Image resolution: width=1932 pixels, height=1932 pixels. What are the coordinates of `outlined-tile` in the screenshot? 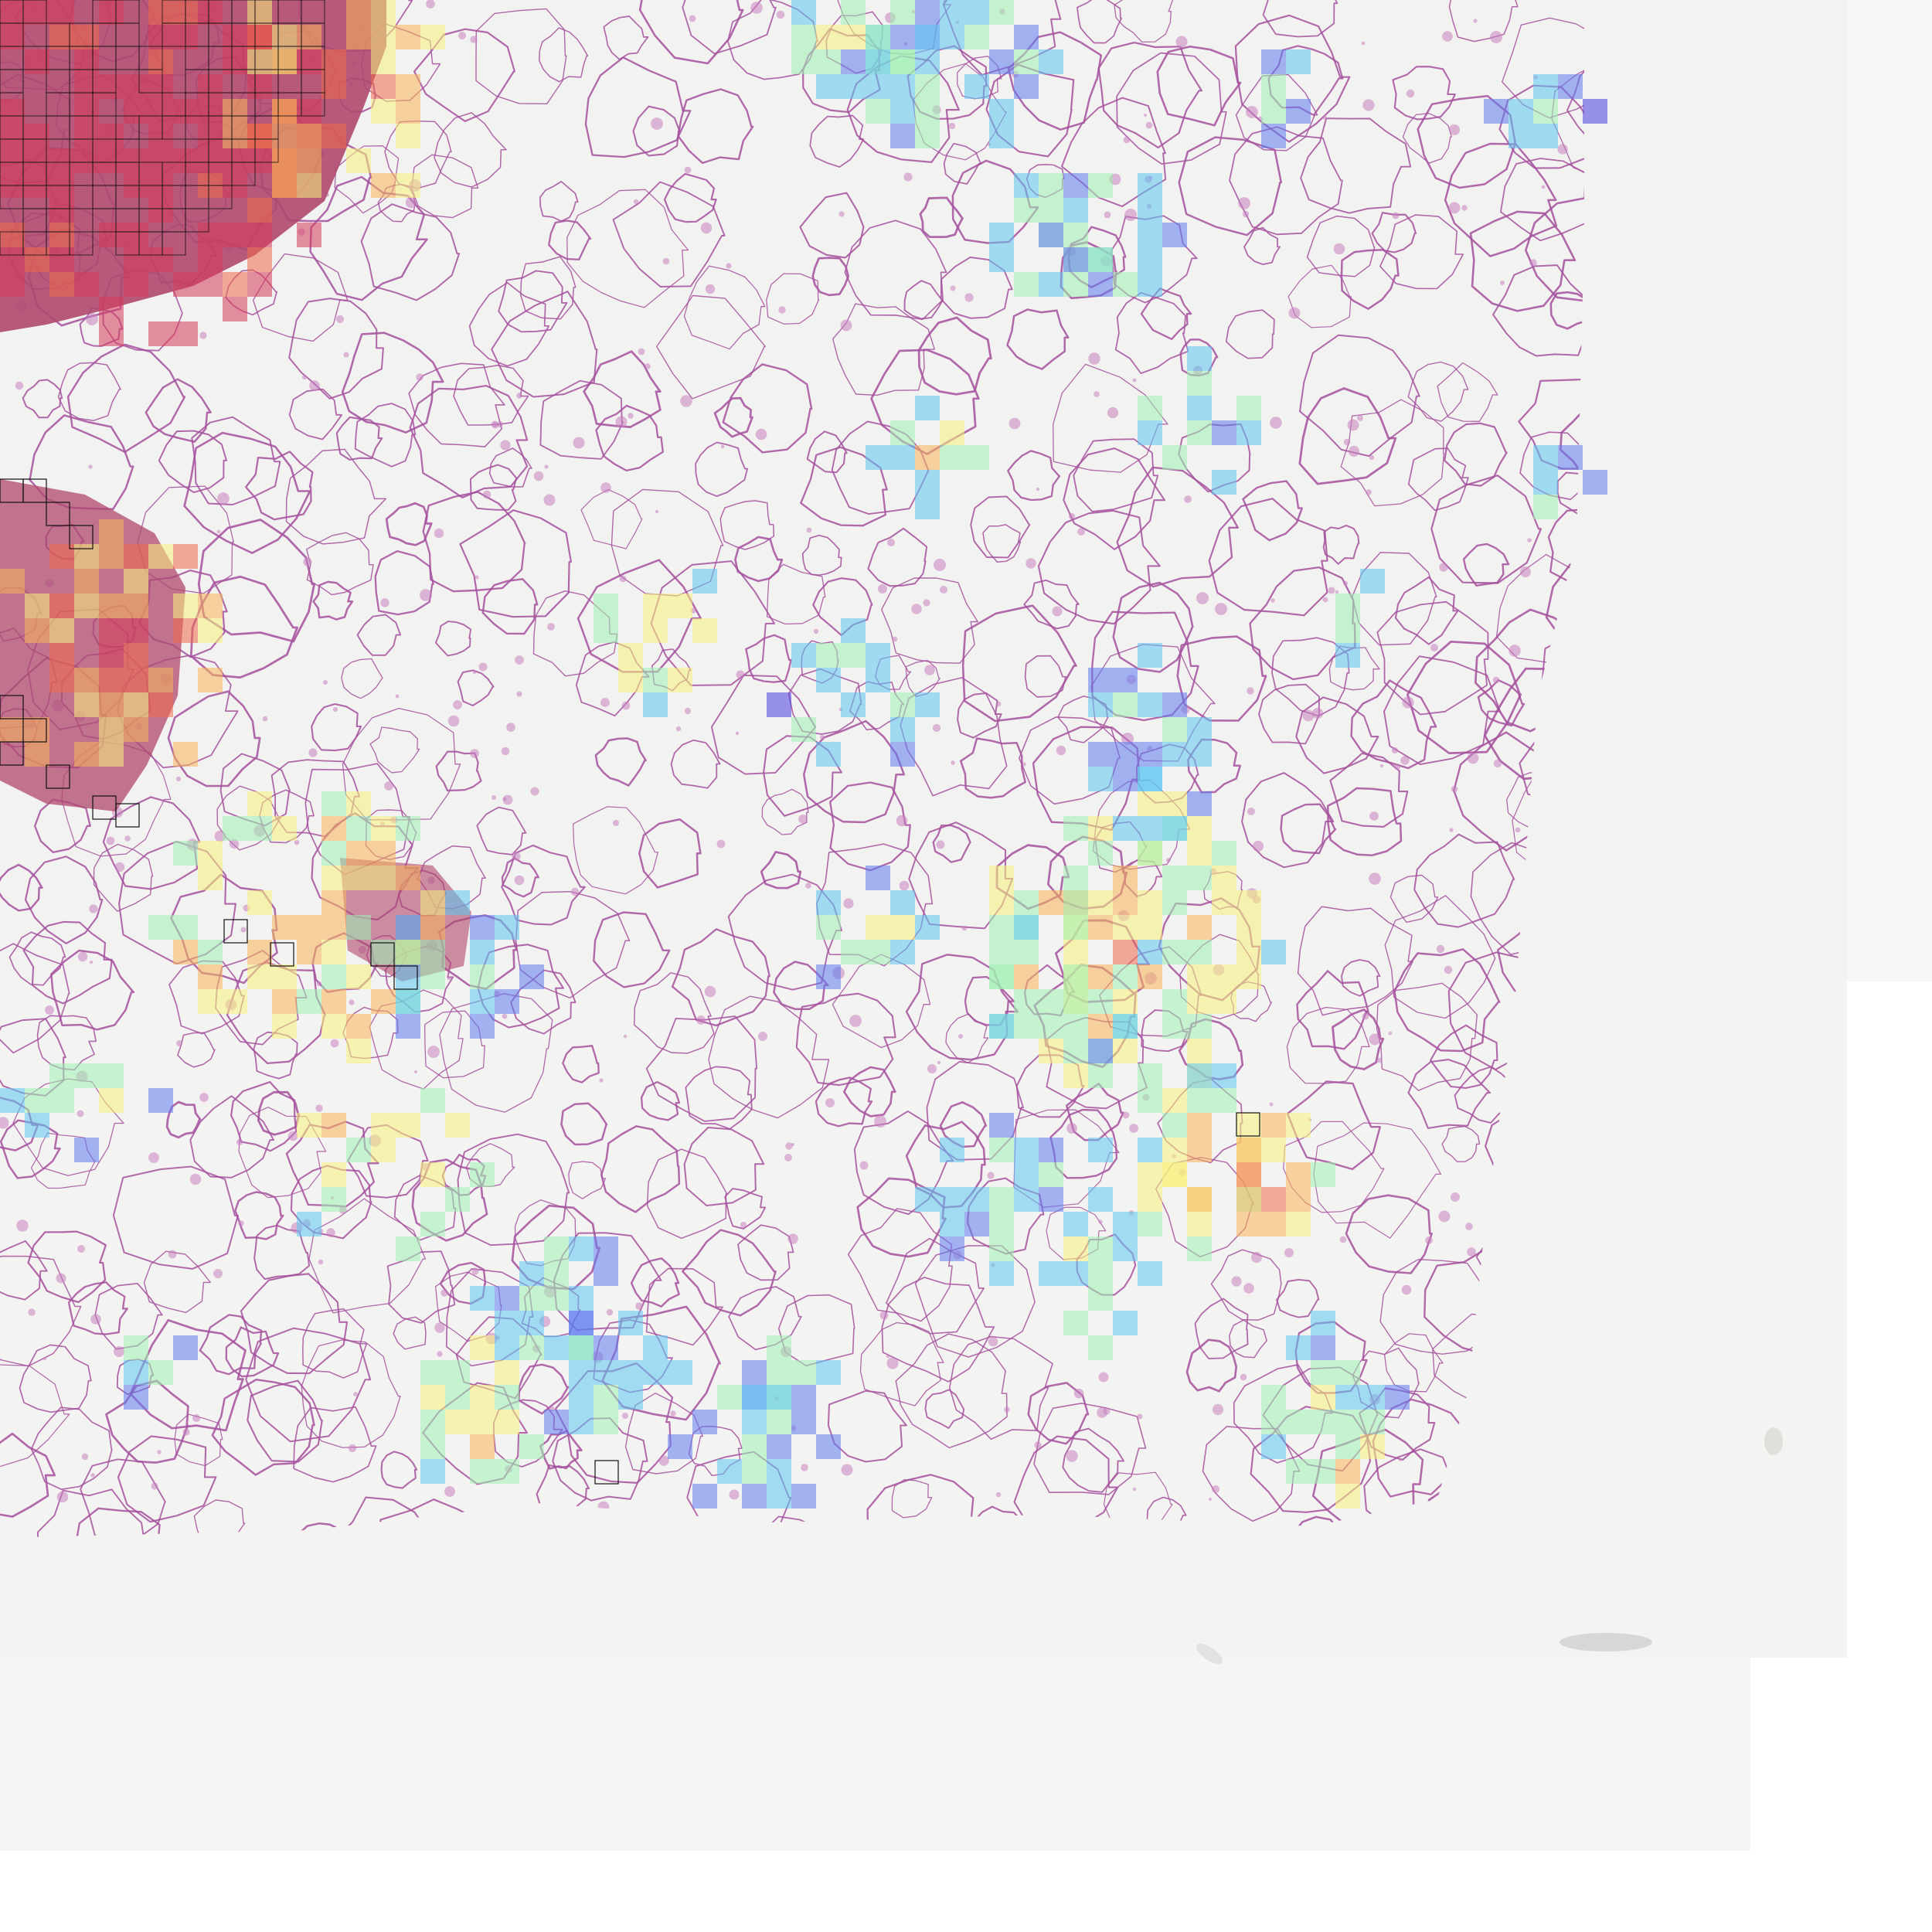 It's located at (35, 12).